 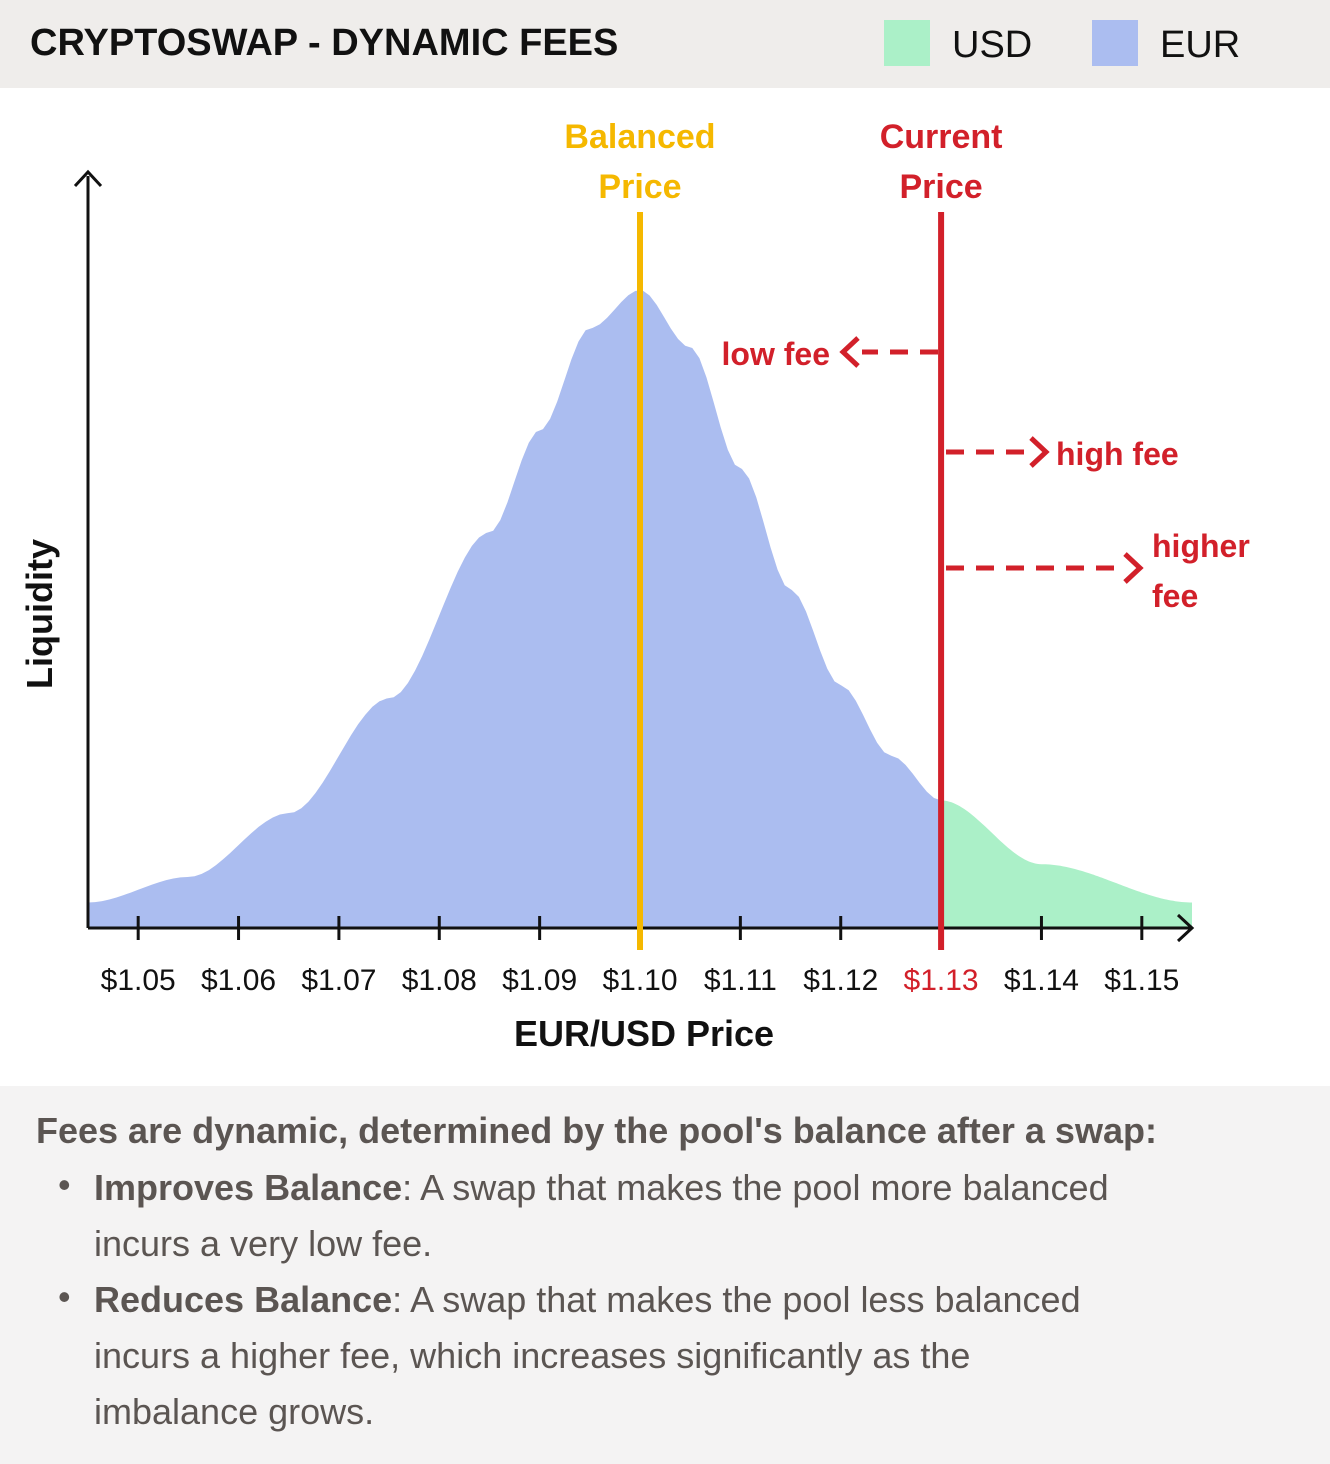 I want to click on higher-fee-label-line1: higher, so click(x=1201, y=546).